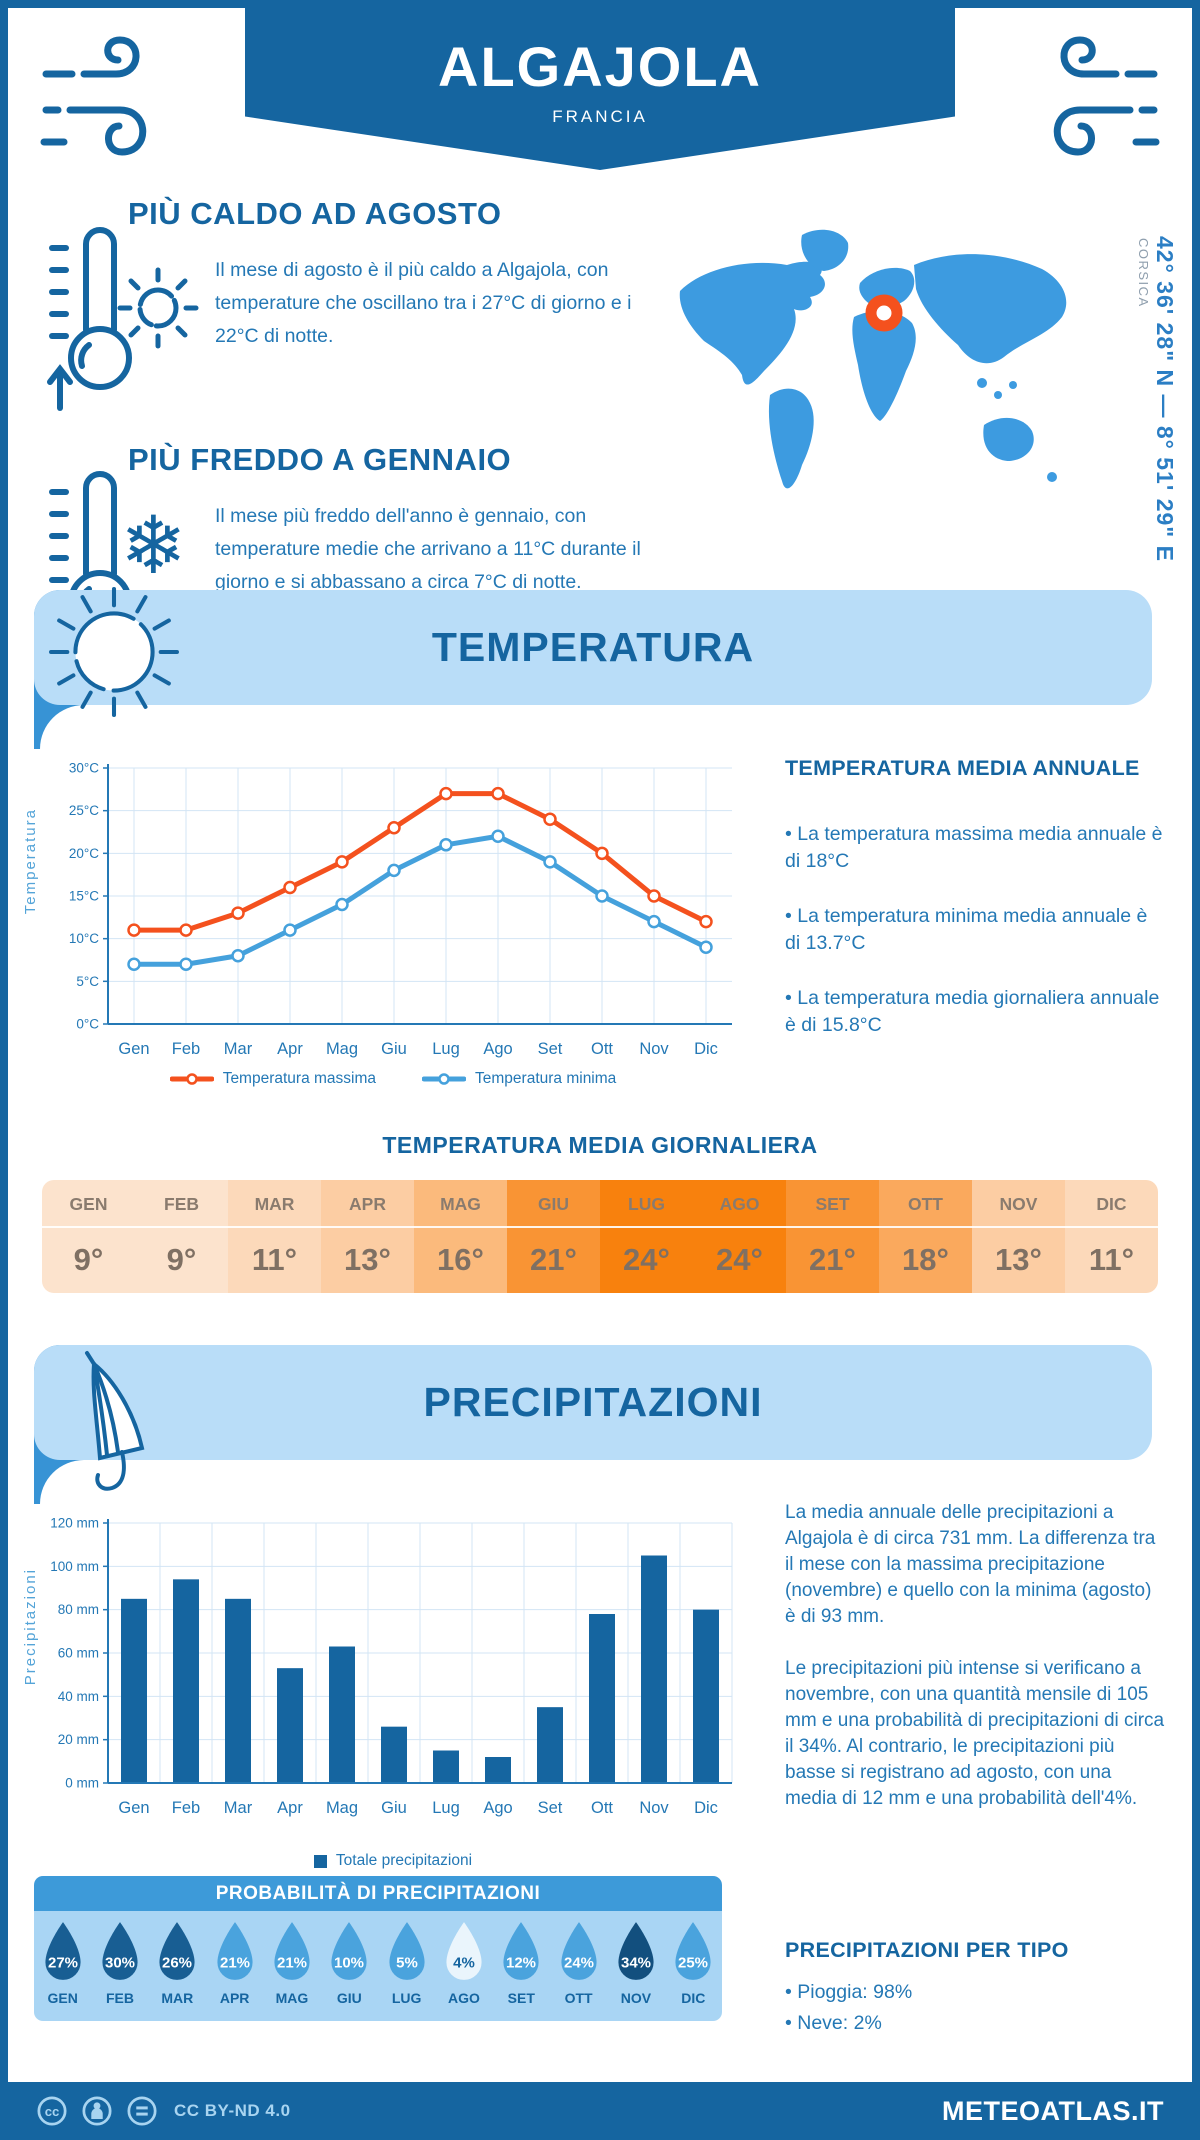 This screenshot has height=2140, width=1200. I want to click on location-marker, so click(884, 313).